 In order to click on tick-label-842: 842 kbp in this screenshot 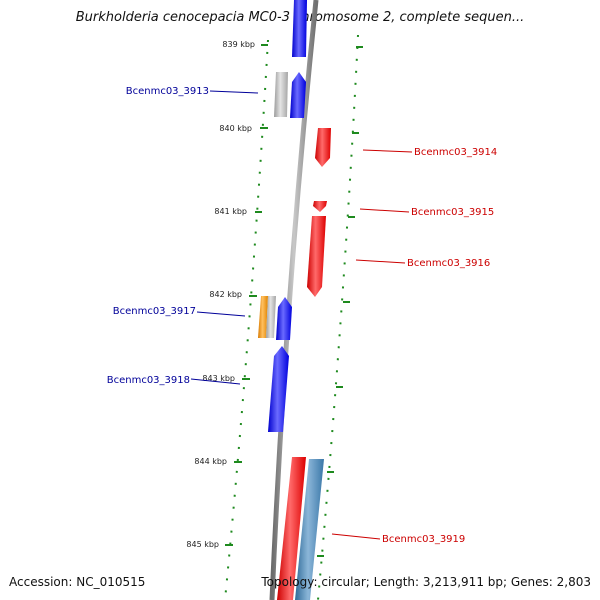, I will do `click(225, 294)`.